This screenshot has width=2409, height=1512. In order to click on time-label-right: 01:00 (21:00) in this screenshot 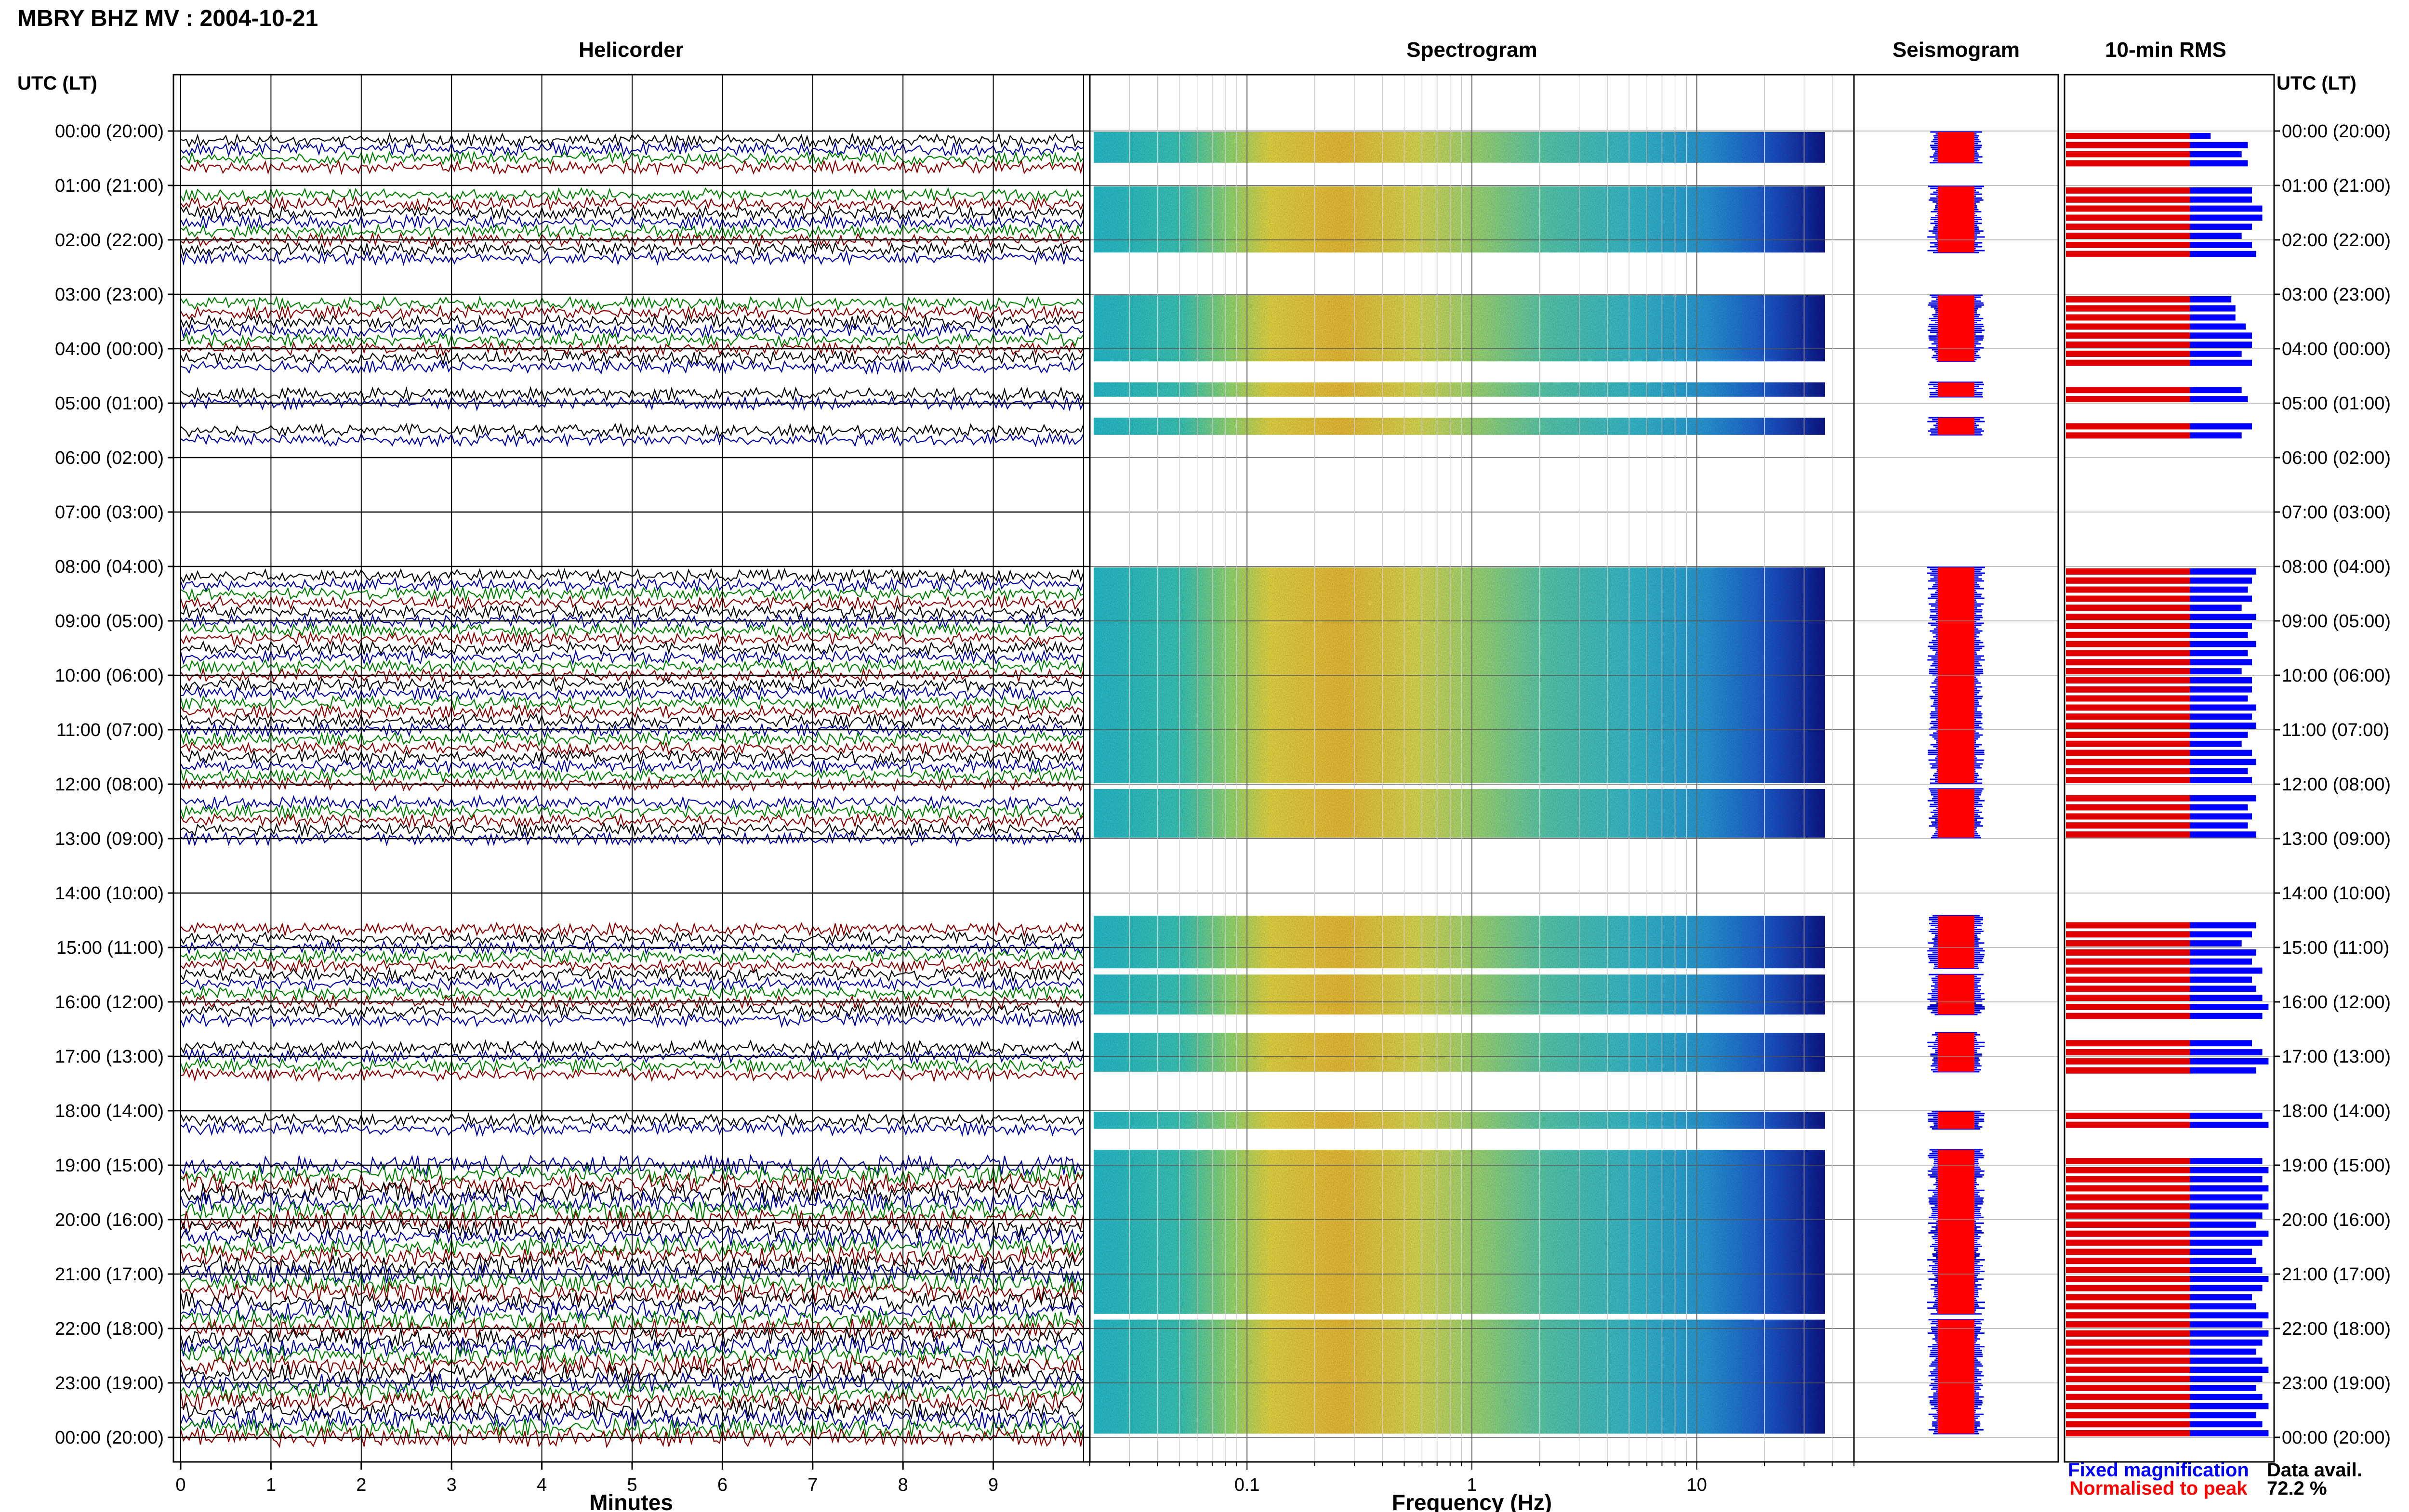, I will do `click(2336, 186)`.